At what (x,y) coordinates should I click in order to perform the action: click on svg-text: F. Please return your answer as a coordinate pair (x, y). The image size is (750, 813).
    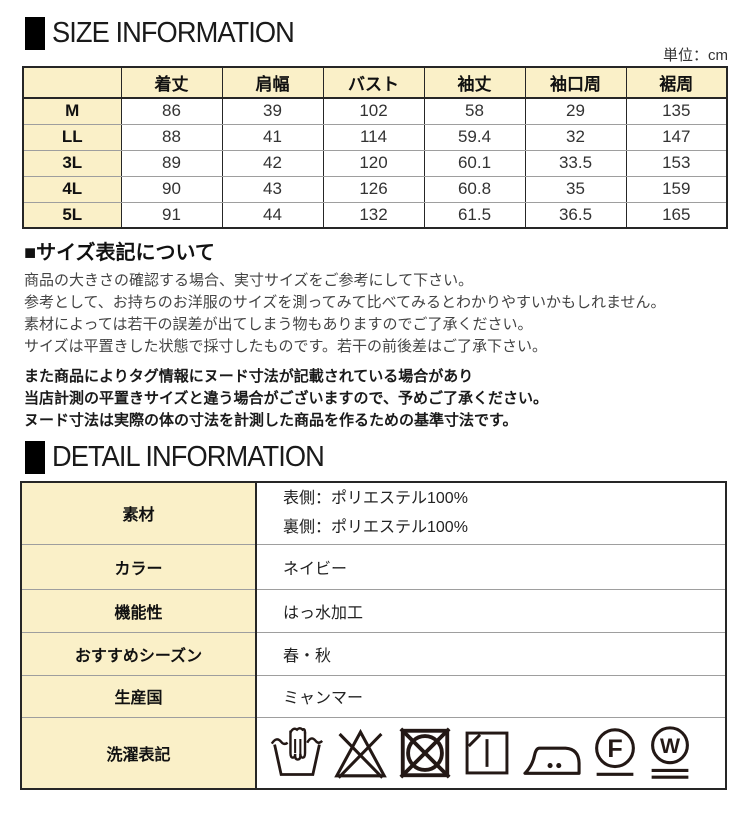
    Looking at the image, I should click on (614, 749).